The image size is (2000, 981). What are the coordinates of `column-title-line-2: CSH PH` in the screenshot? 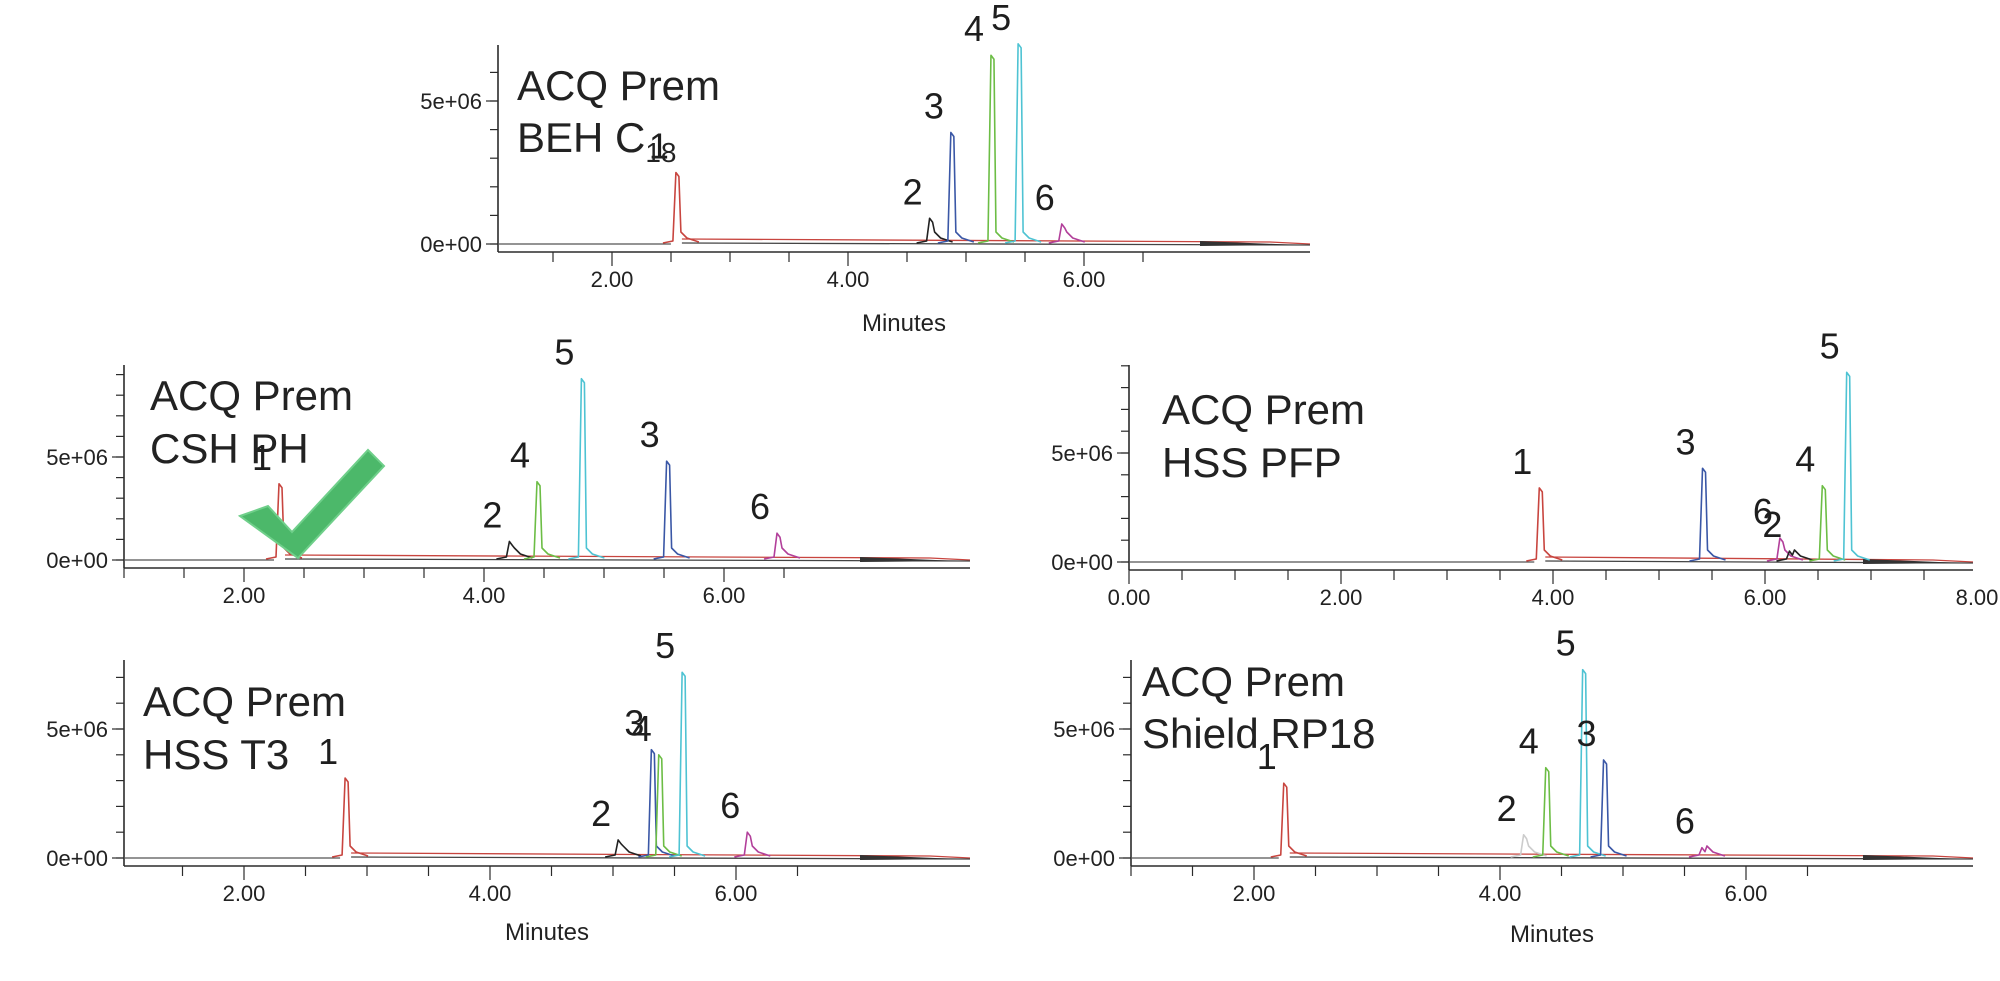 It's located at (229, 448).